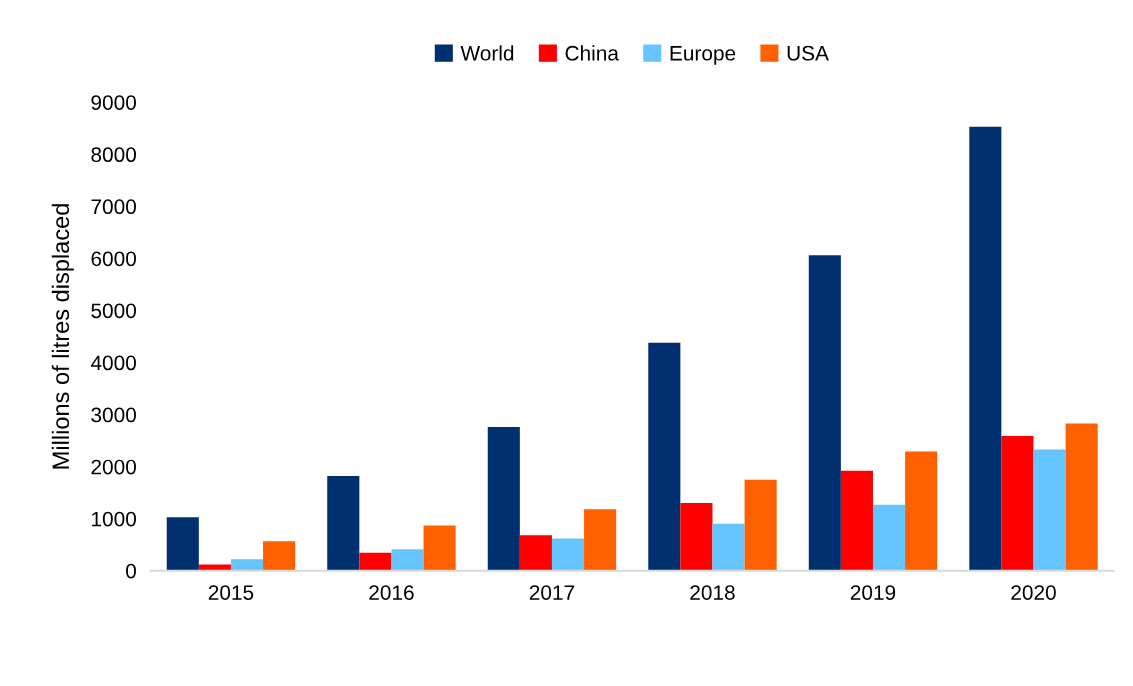  Describe the element at coordinates (487, 53) in the screenshot. I see `legend-label: World` at that location.